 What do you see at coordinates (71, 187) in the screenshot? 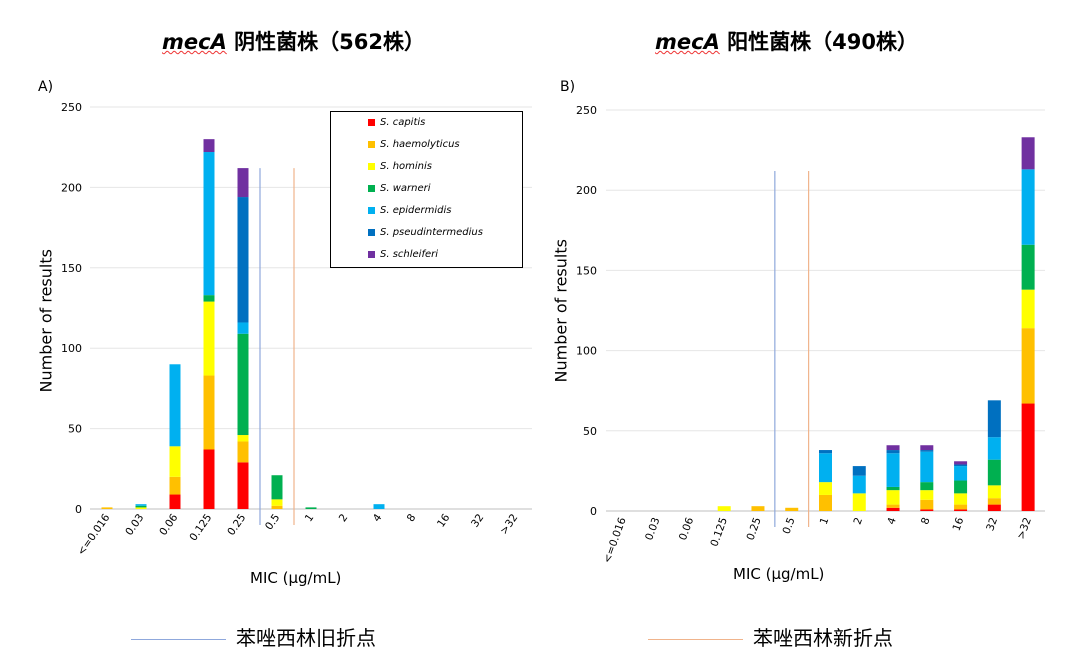
I see `panel-a-y-tick-label: 200` at bounding box center [71, 187].